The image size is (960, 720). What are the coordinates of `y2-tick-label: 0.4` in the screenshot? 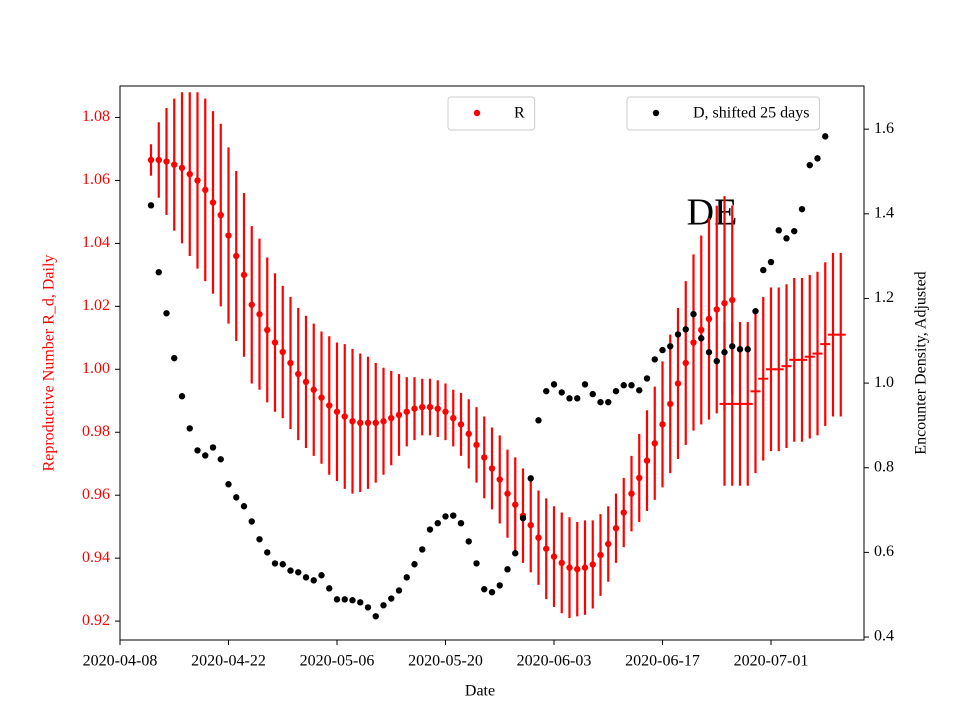 It's located at (884, 636).